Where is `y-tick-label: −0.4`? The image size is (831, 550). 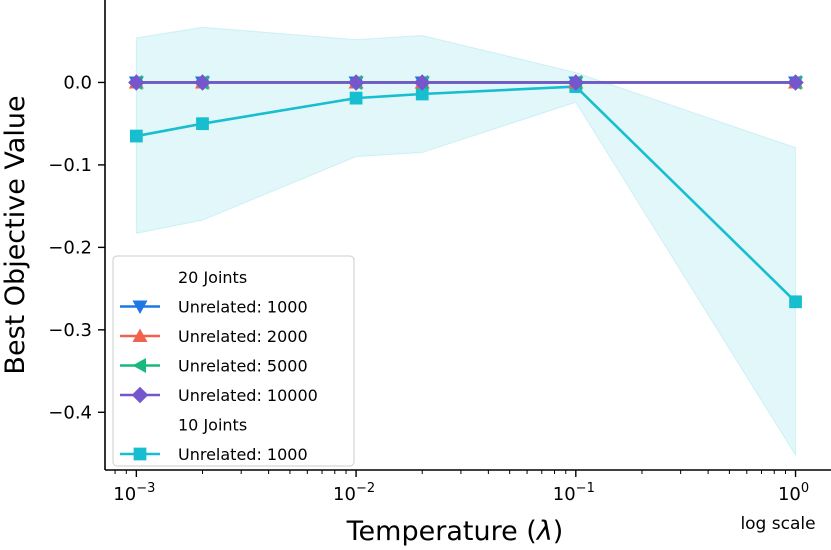 y-tick-label: −0.4 is located at coordinates (70, 412).